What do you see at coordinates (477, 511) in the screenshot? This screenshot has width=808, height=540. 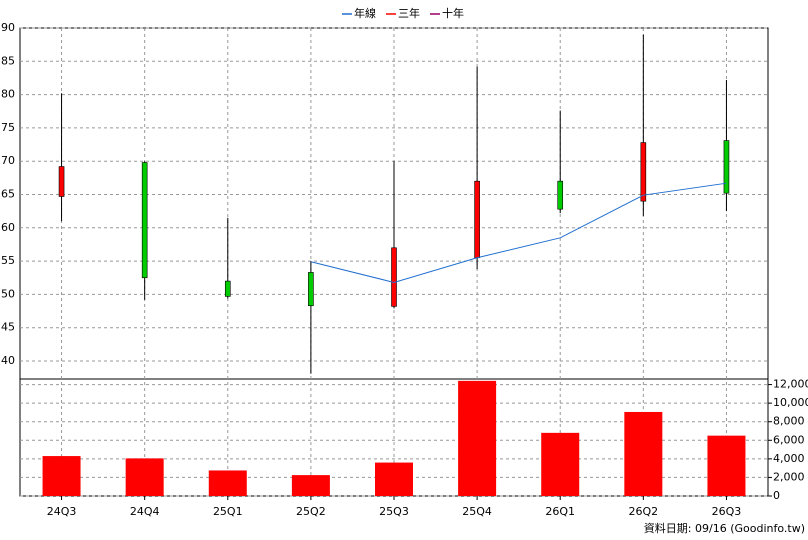 I see `x-tick-label: 25Q4` at bounding box center [477, 511].